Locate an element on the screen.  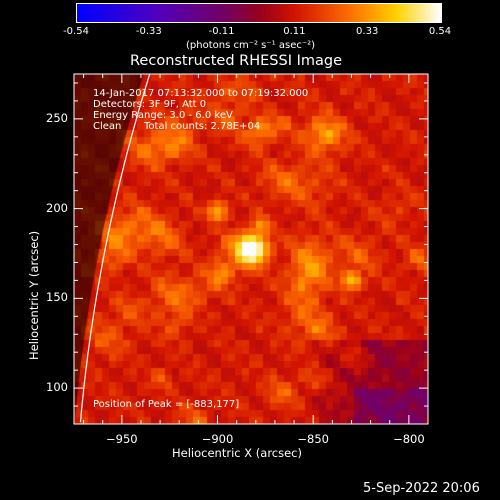
x-tick-label: −850 is located at coordinates (313, 439).